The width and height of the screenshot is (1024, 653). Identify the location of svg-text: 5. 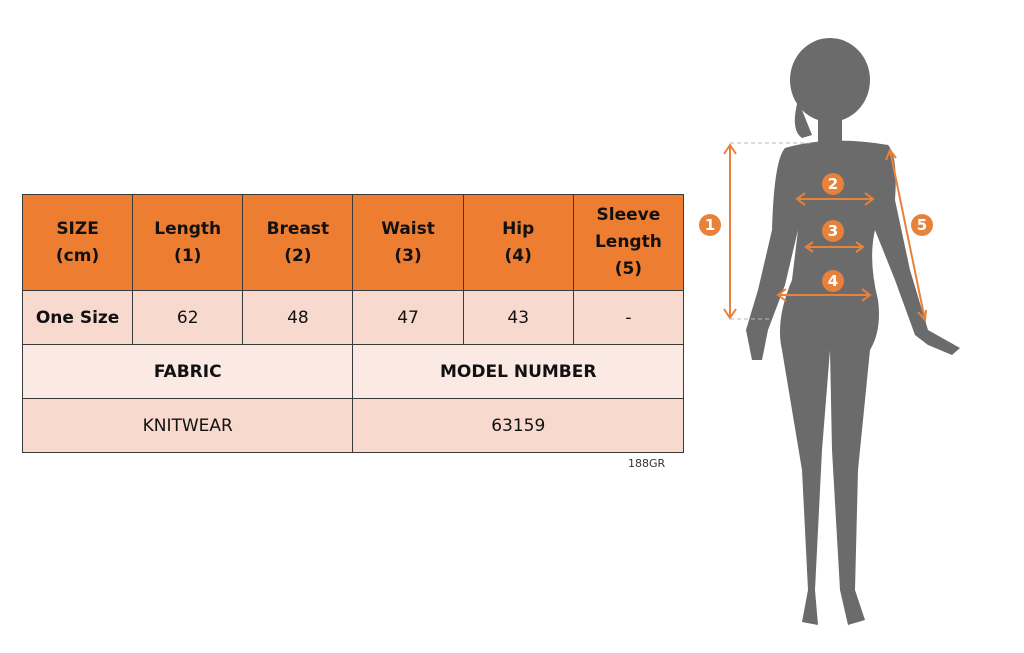
(922, 225).